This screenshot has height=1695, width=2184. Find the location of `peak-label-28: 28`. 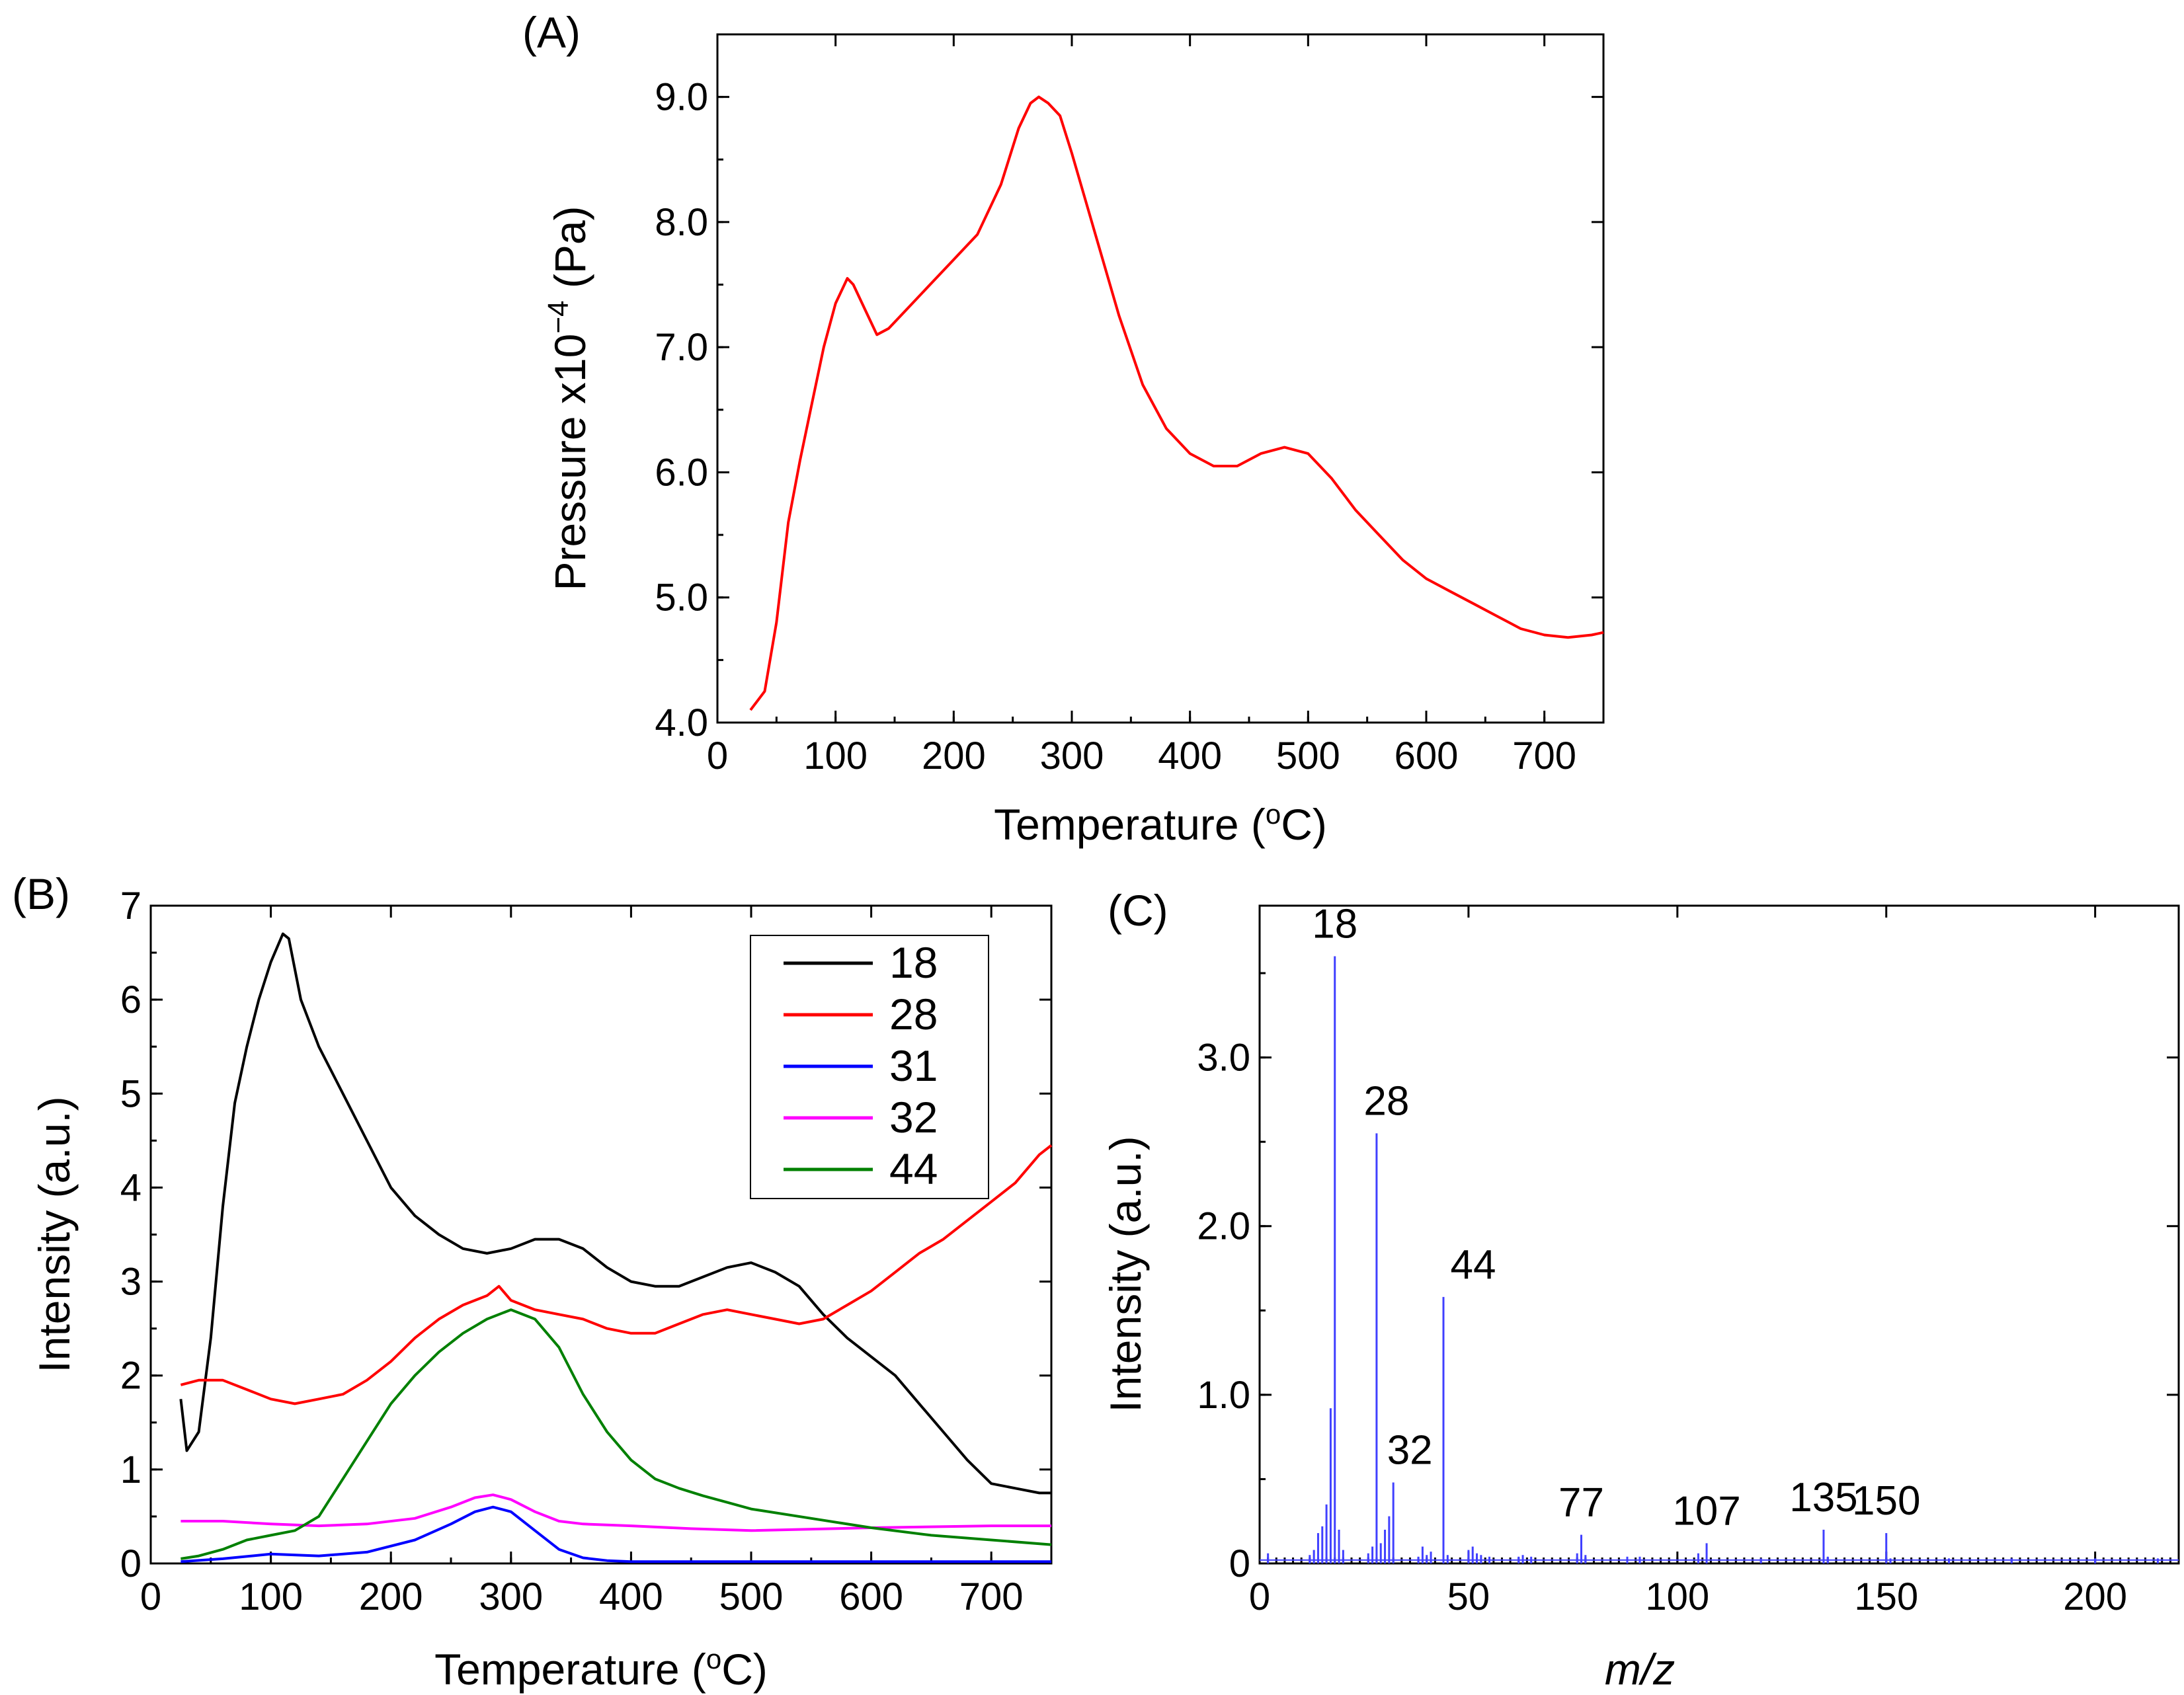

peak-label-28: 28 is located at coordinates (1386, 1101).